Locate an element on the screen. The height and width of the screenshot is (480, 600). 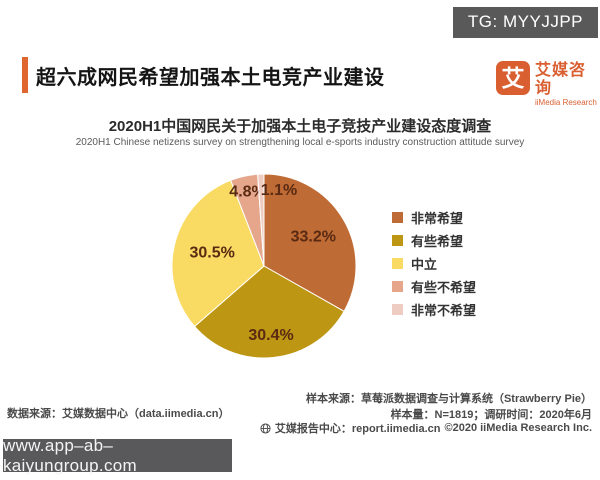
legend-item: 有些希望 is located at coordinates (434, 240).